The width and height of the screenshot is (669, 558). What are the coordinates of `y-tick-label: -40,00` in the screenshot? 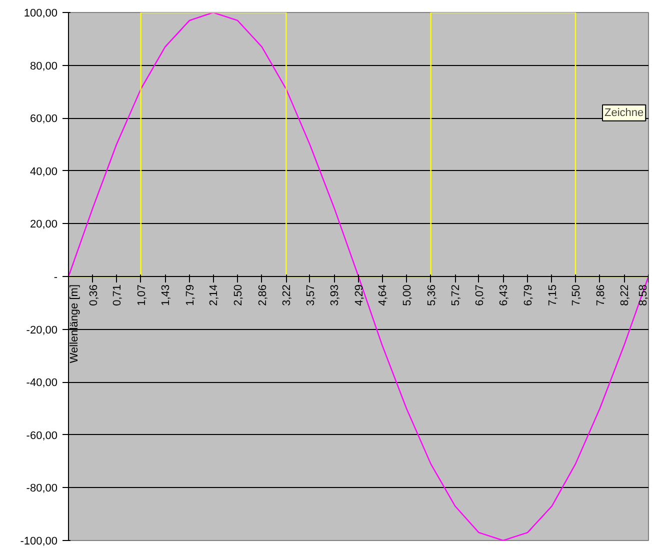 It's located at (42, 383).